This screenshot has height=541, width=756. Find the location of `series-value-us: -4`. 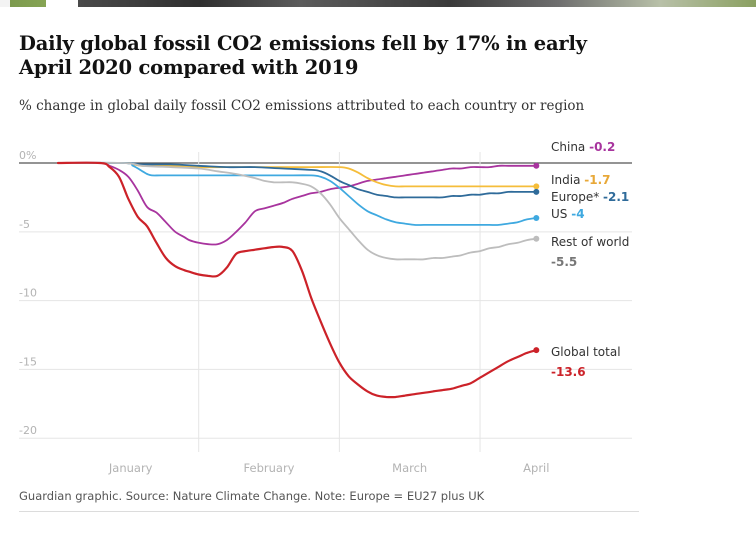

series-value-us: -4 is located at coordinates (577, 214).